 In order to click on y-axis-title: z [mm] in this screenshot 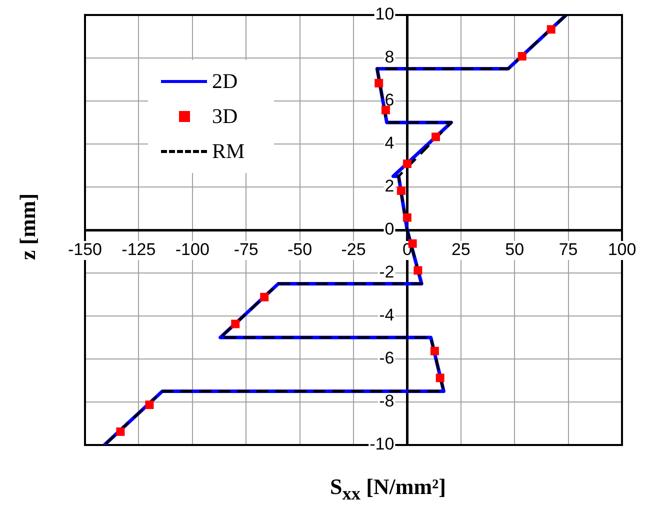, I will do `click(28, 226)`.